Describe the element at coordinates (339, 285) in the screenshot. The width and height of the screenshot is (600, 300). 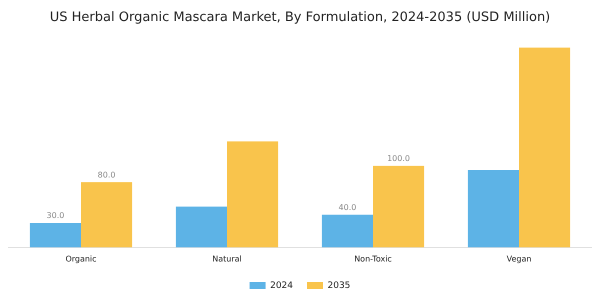
I see `legend-label: 2035` at that location.